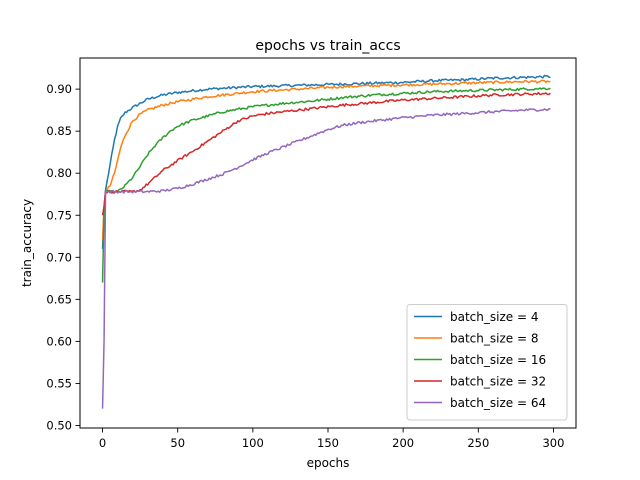 This screenshot has height=480, width=640. What do you see at coordinates (59, 383) in the screenshot?
I see `y-tick-label: 0.55` at bounding box center [59, 383].